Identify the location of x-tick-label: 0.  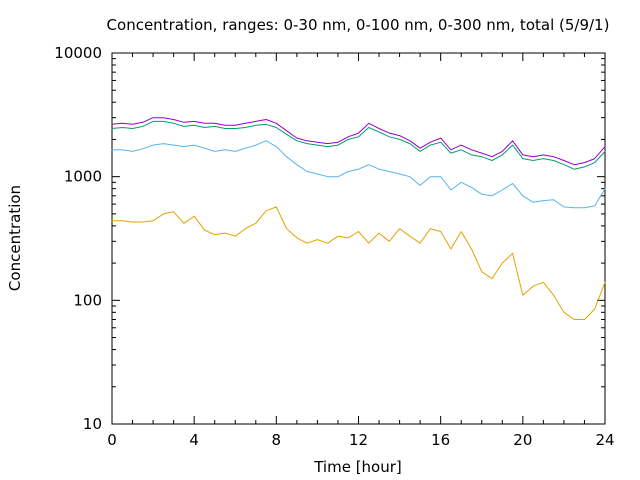
(112, 440).